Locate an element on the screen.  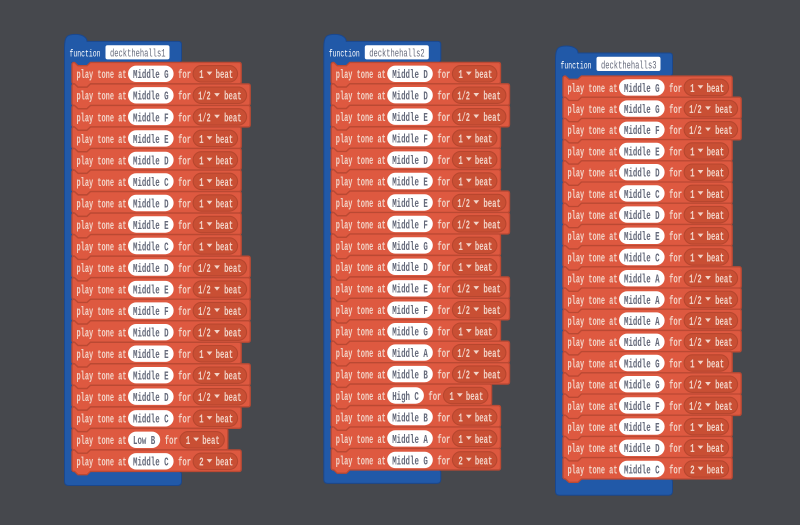
svg-text: function is located at coordinates (344, 55).